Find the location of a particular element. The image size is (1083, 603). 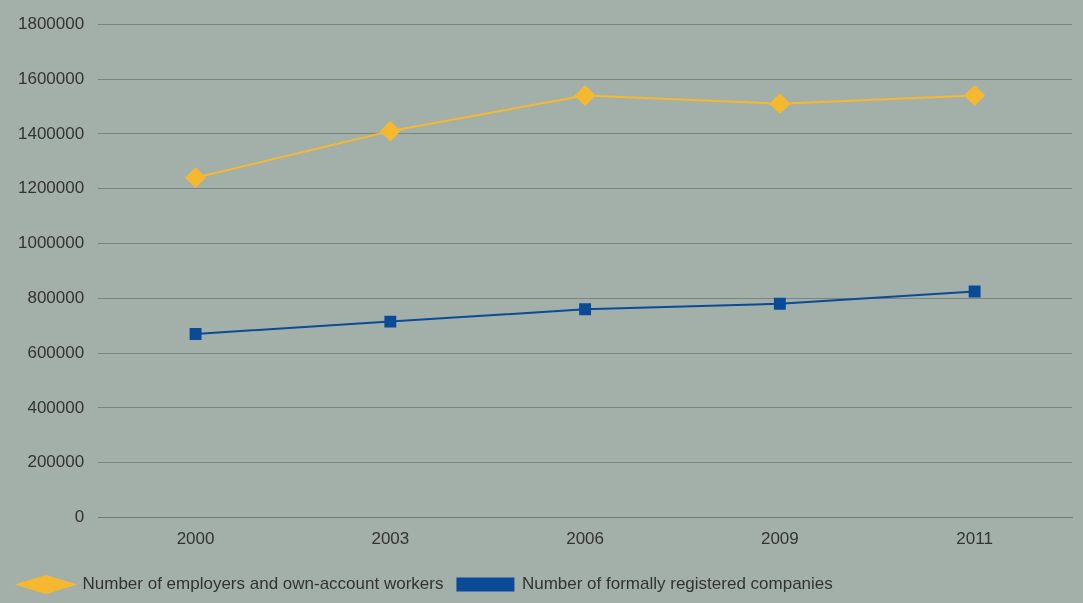

x-tick-label: 2000 is located at coordinates (195, 539).